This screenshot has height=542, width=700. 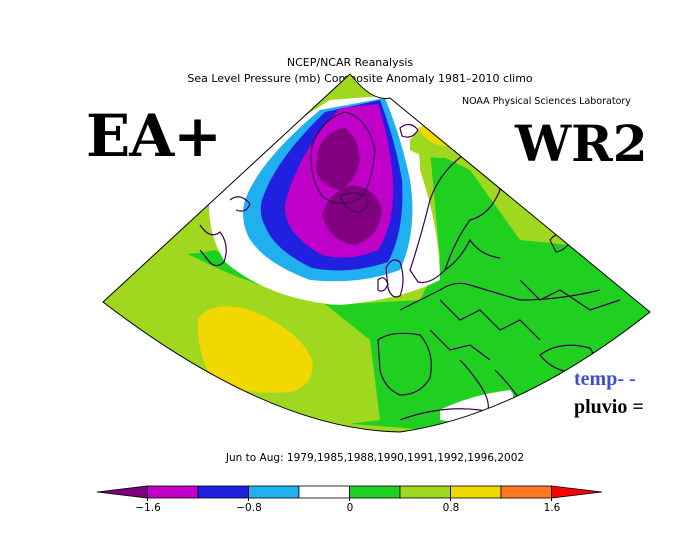 I want to click on region-purple-greenland, so click(x=338, y=159).